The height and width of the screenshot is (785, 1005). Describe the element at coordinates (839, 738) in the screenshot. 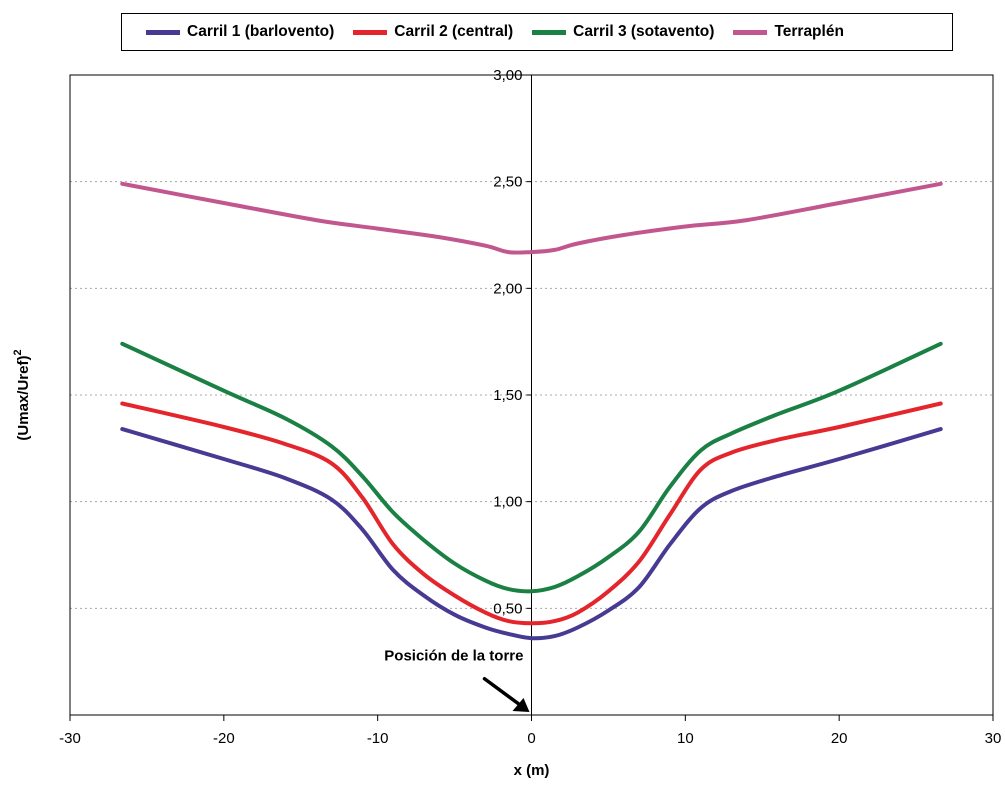

I see `x-tick-label: 20` at that location.